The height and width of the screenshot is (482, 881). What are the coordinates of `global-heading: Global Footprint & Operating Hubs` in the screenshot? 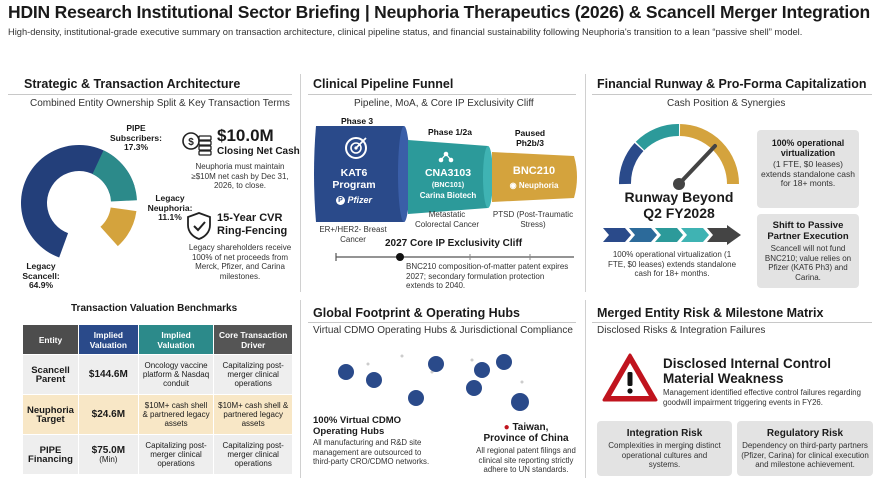 It's located at (416, 313).